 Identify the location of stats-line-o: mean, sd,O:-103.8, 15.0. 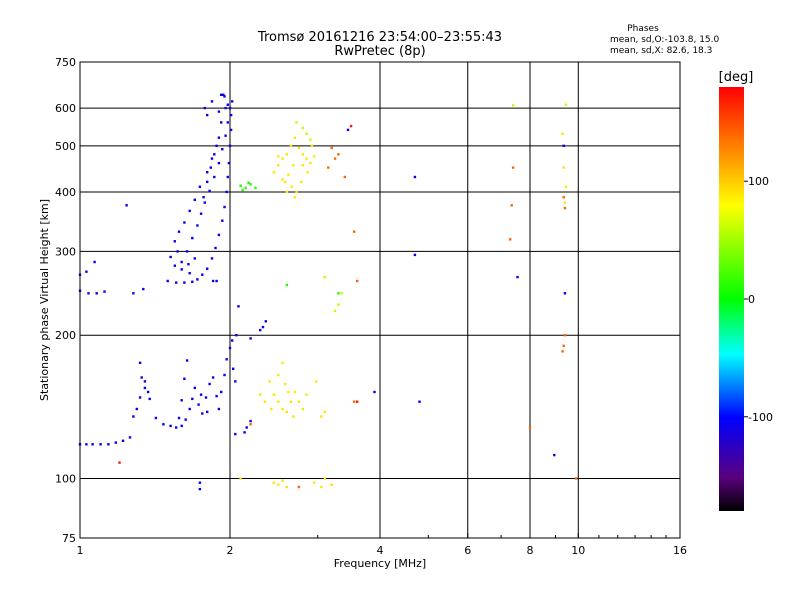
(665, 40).